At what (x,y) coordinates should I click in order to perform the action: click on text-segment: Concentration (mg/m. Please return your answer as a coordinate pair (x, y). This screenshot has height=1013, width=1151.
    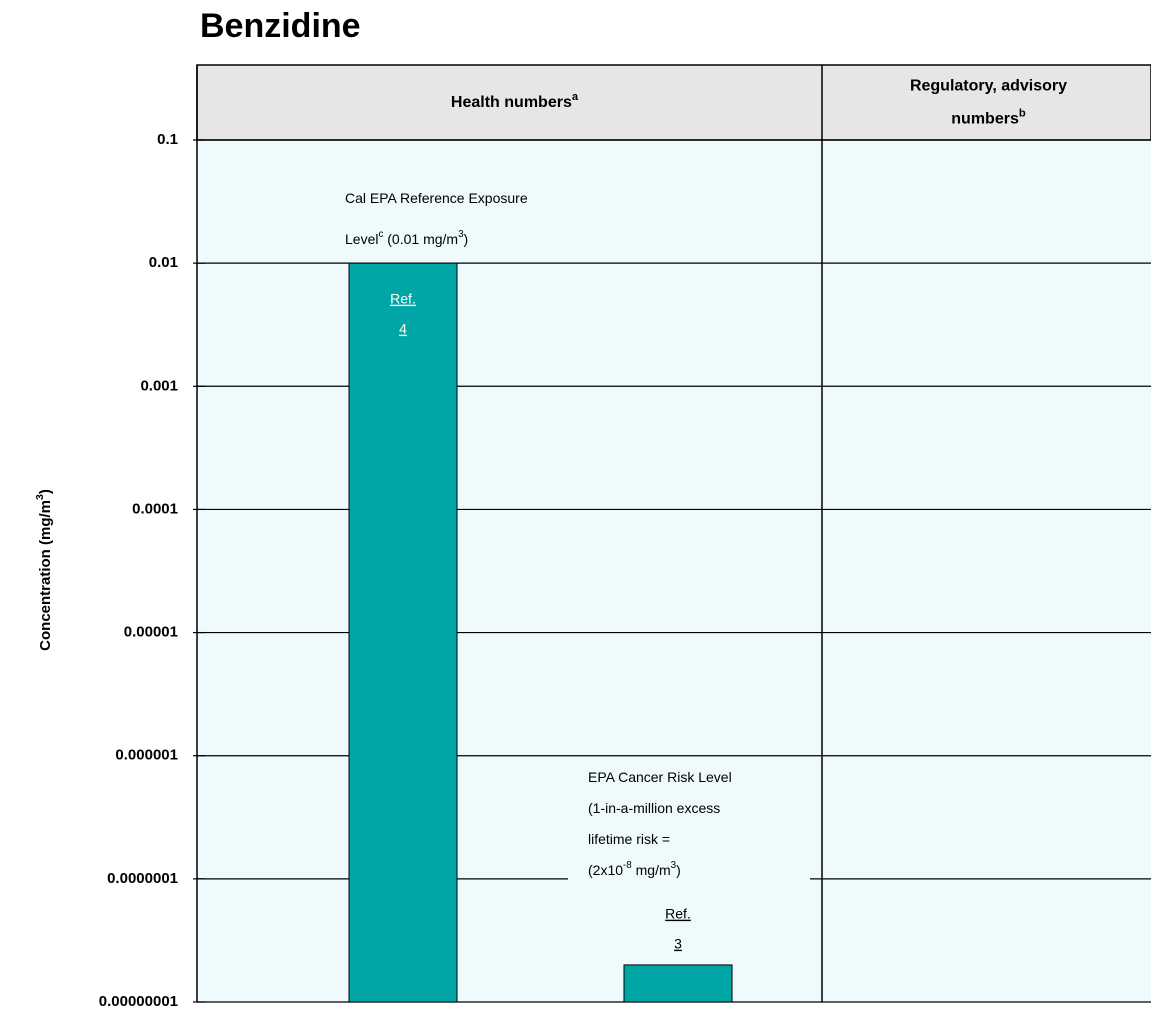
    Looking at the image, I should click on (45, 575).